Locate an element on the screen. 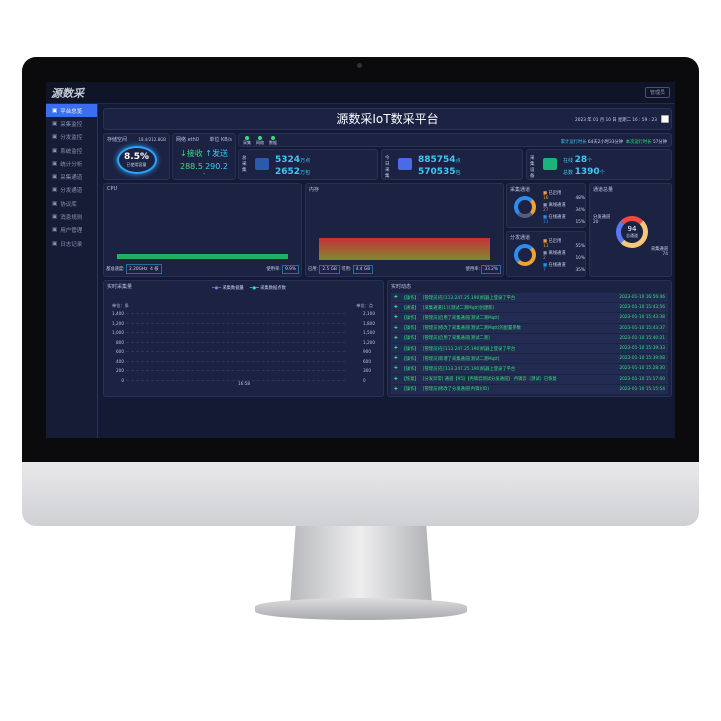 This screenshot has height=721, width=721. channel-total-label: 通道总量 is located at coordinates (603, 190).